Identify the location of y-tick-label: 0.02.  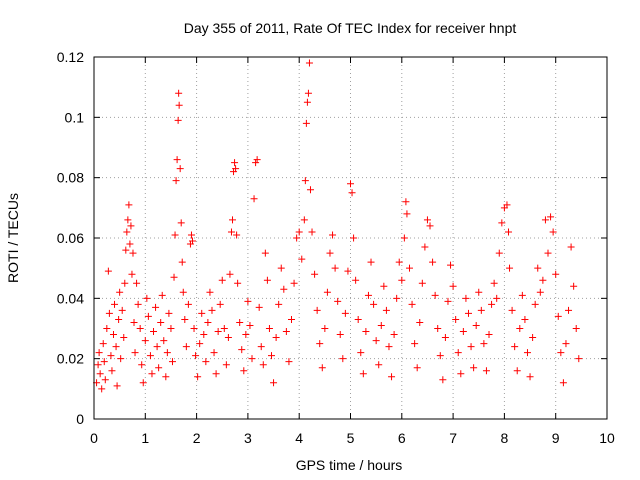
(70, 359).